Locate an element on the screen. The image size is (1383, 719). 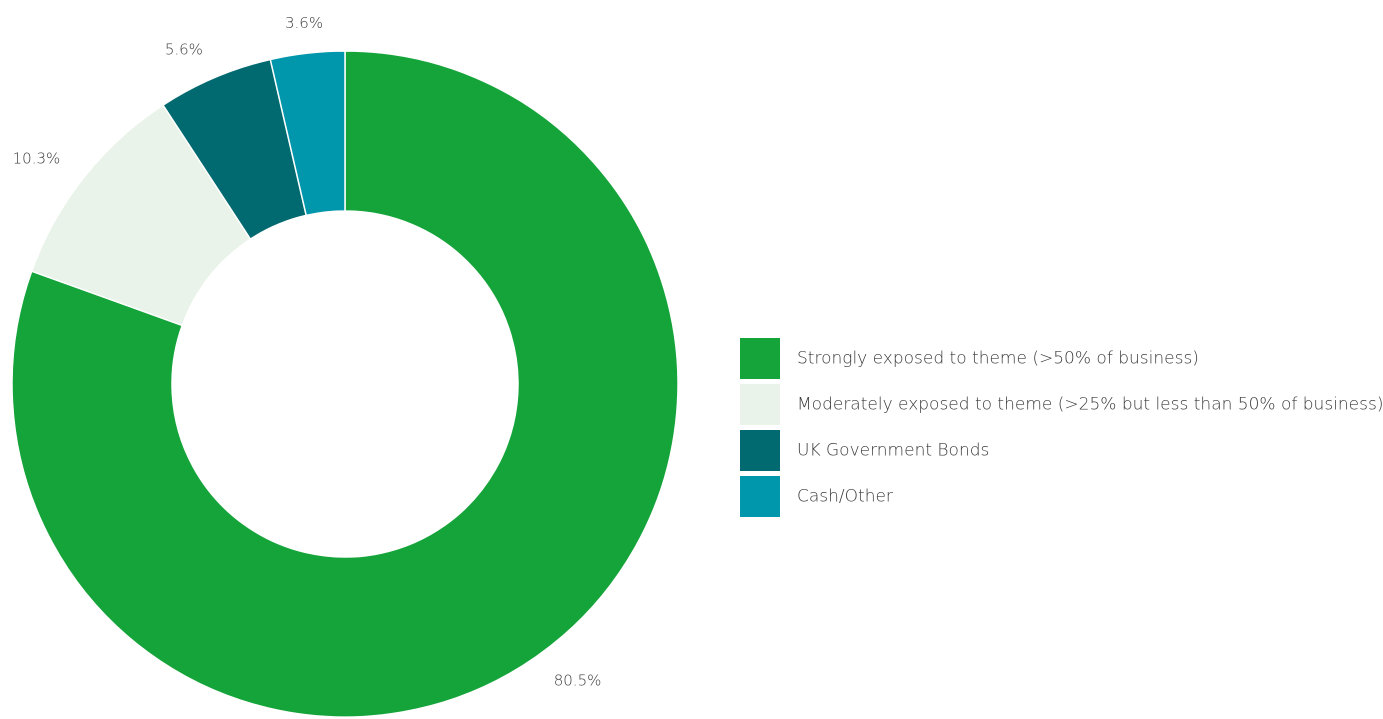
legend-swatch-moderately-exposed-to-theme-25-but-less-than-50-of-business is located at coordinates (760, 404).